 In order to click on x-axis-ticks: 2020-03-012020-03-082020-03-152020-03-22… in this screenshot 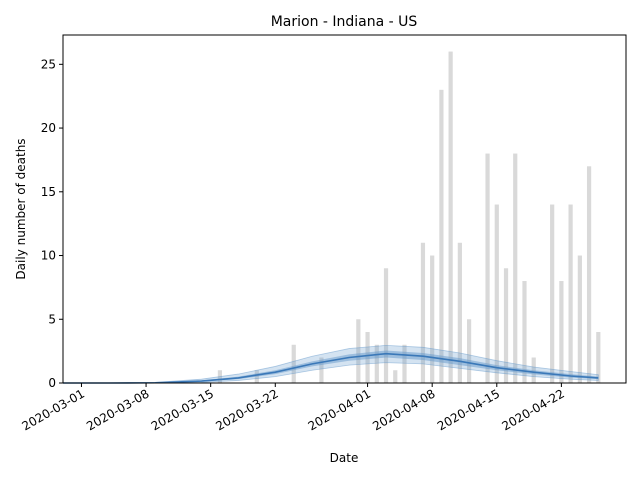, I will do `click(293, 408)`.